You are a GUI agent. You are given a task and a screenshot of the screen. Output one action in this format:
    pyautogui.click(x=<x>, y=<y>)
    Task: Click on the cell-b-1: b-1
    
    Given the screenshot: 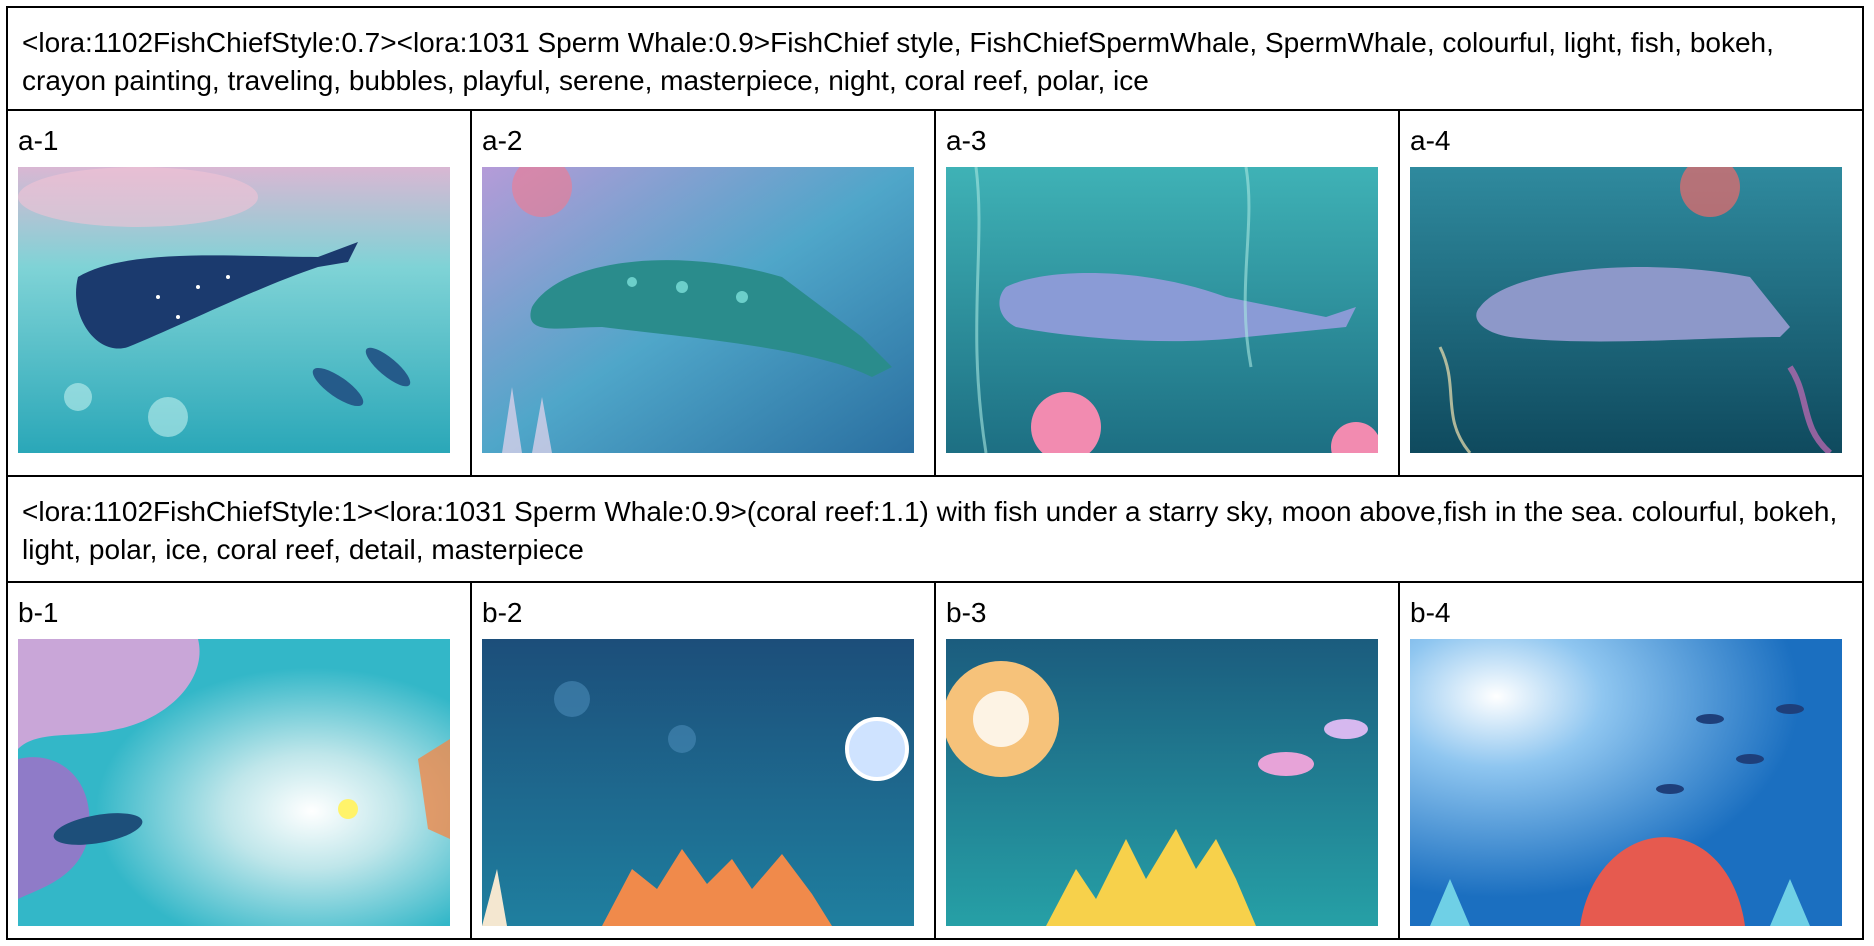 What is the action you would take?
    pyautogui.click(x=240, y=760)
    